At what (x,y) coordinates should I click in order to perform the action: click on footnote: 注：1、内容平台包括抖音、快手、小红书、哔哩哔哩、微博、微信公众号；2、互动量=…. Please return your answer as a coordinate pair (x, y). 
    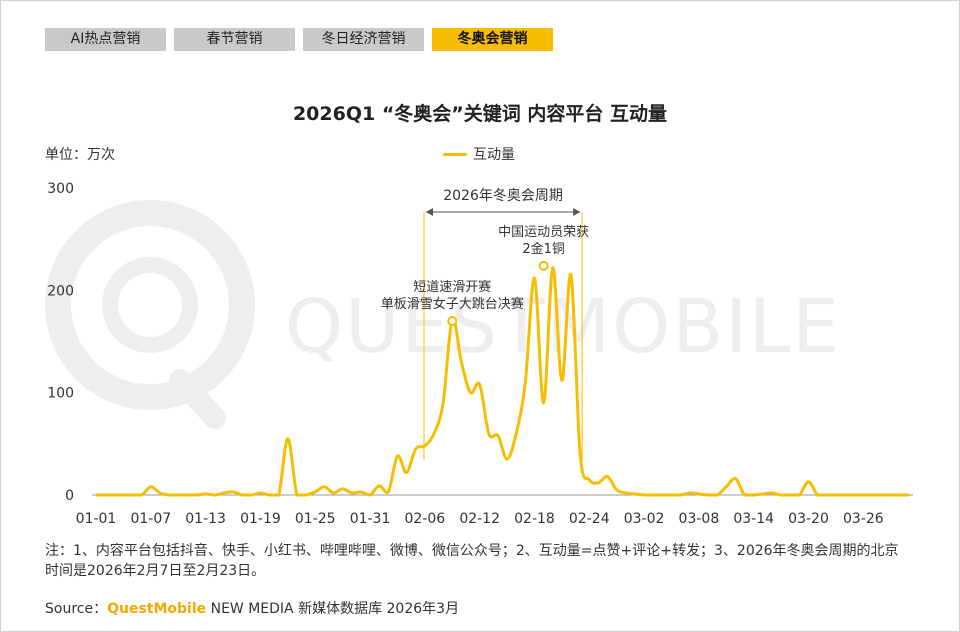
    Looking at the image, I should click on (472, 561).